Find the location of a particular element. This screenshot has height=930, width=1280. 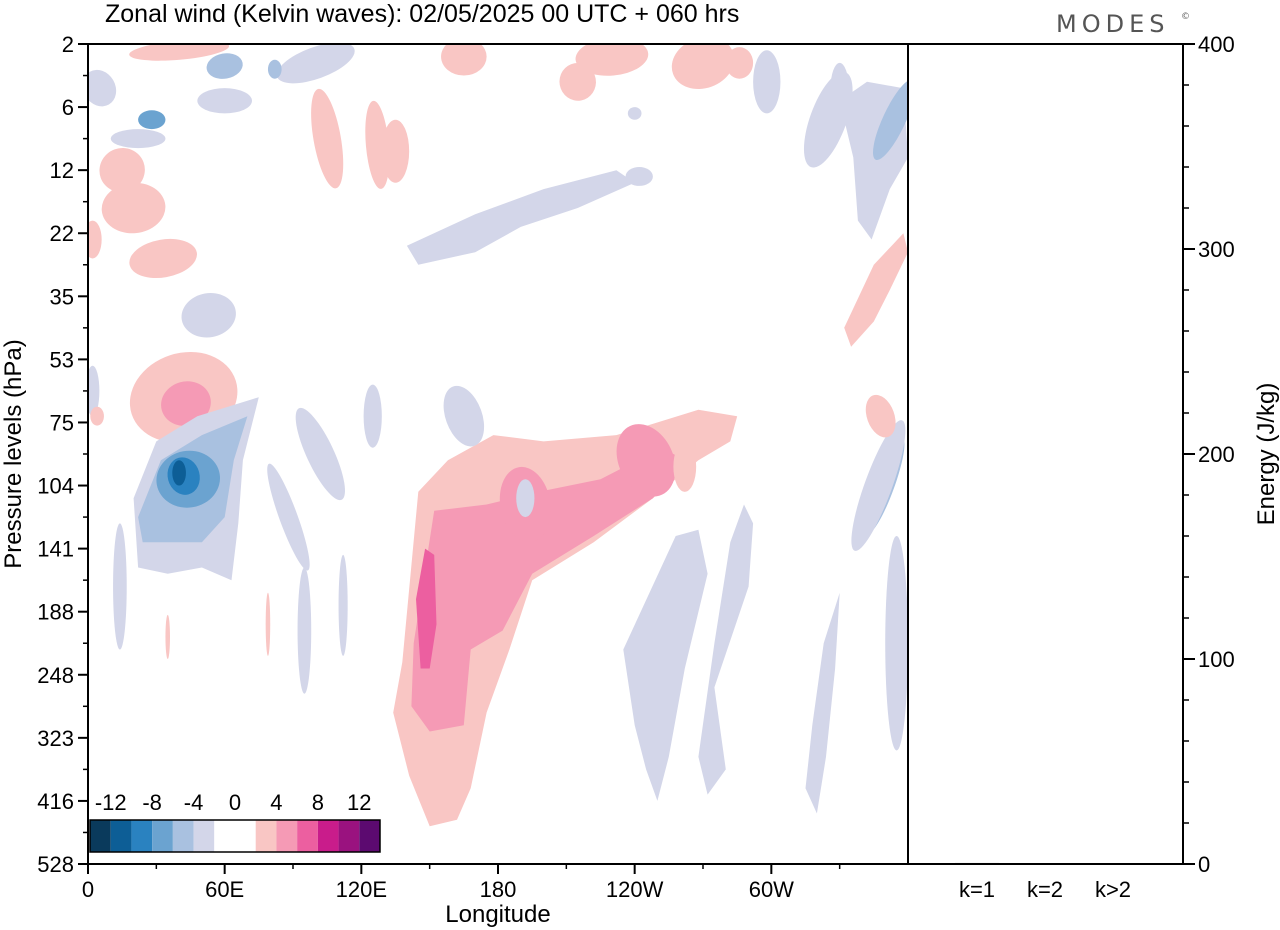

energy-tick-label: 200 is located at coordinates (1216, 454).